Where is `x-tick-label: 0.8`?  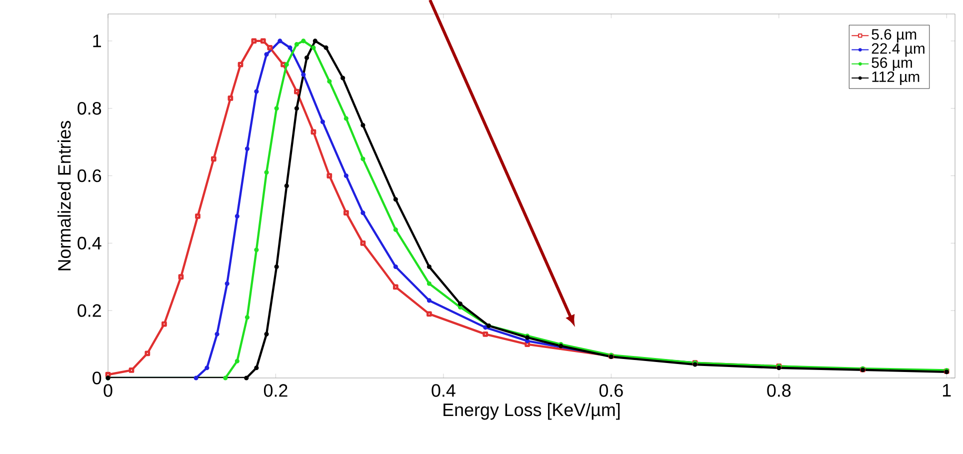 x-tick-label: 0.8 is located at coordinates (779, 390).